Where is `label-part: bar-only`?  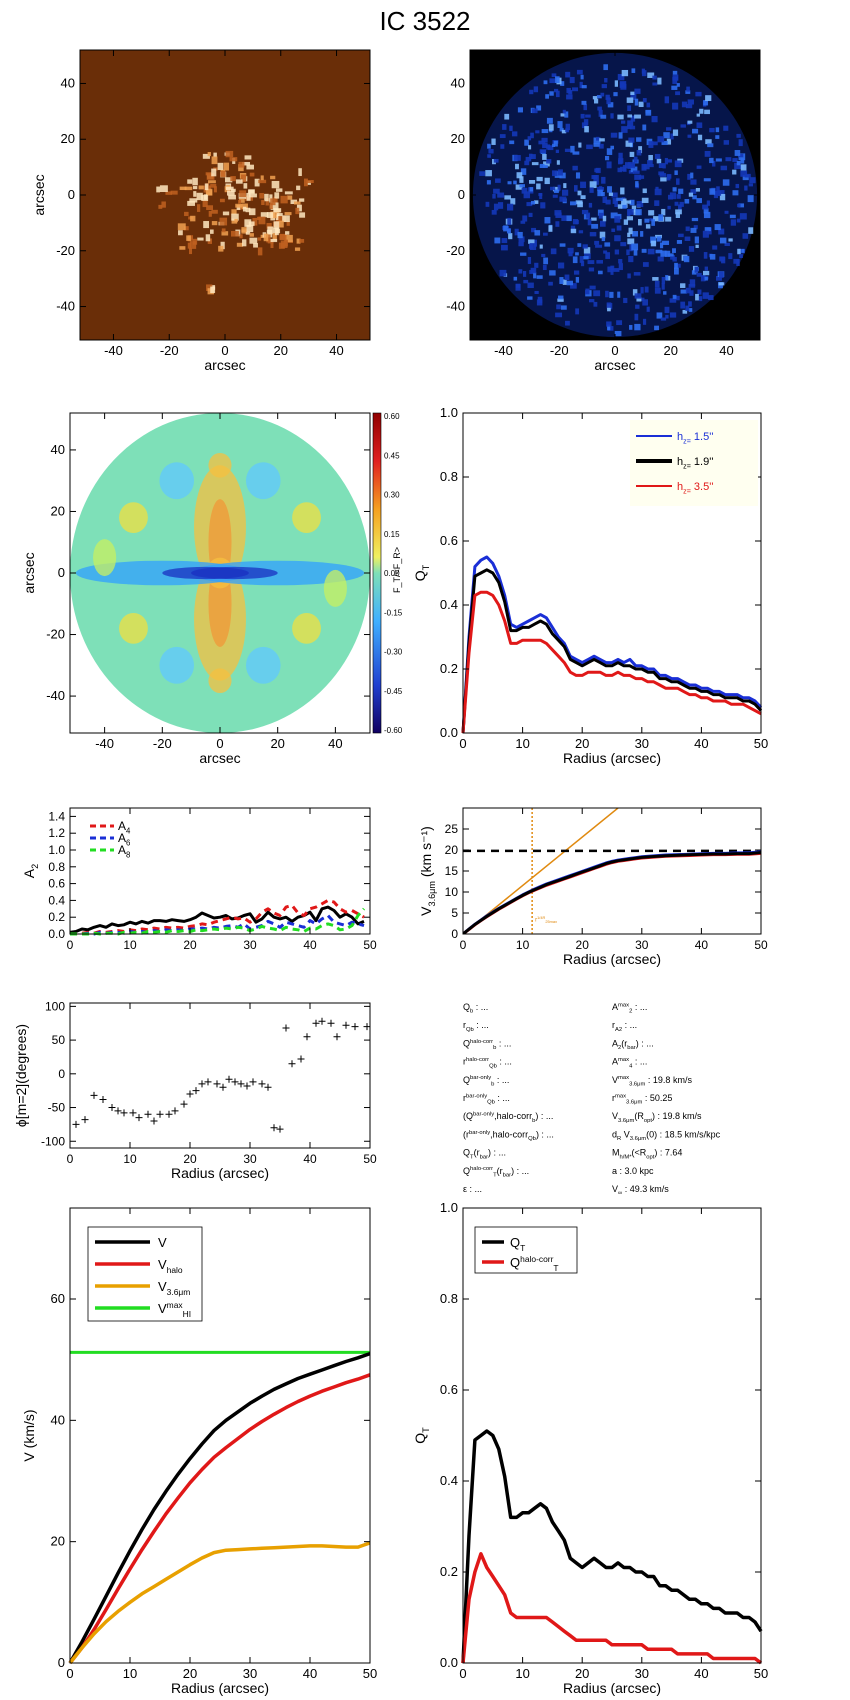
label-part: bar-only is located at coordinates (479, 1133).